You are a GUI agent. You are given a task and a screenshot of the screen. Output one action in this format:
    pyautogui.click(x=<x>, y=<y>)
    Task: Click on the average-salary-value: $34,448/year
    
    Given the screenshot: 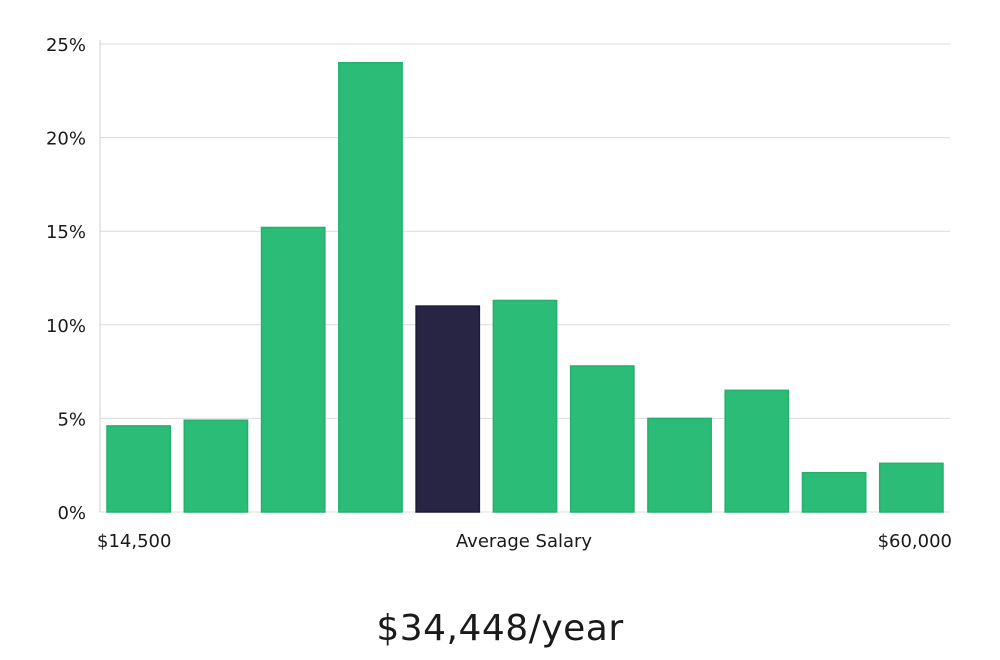 What is the action you would take?
    pyautogui.click(x=500, y=628)
    